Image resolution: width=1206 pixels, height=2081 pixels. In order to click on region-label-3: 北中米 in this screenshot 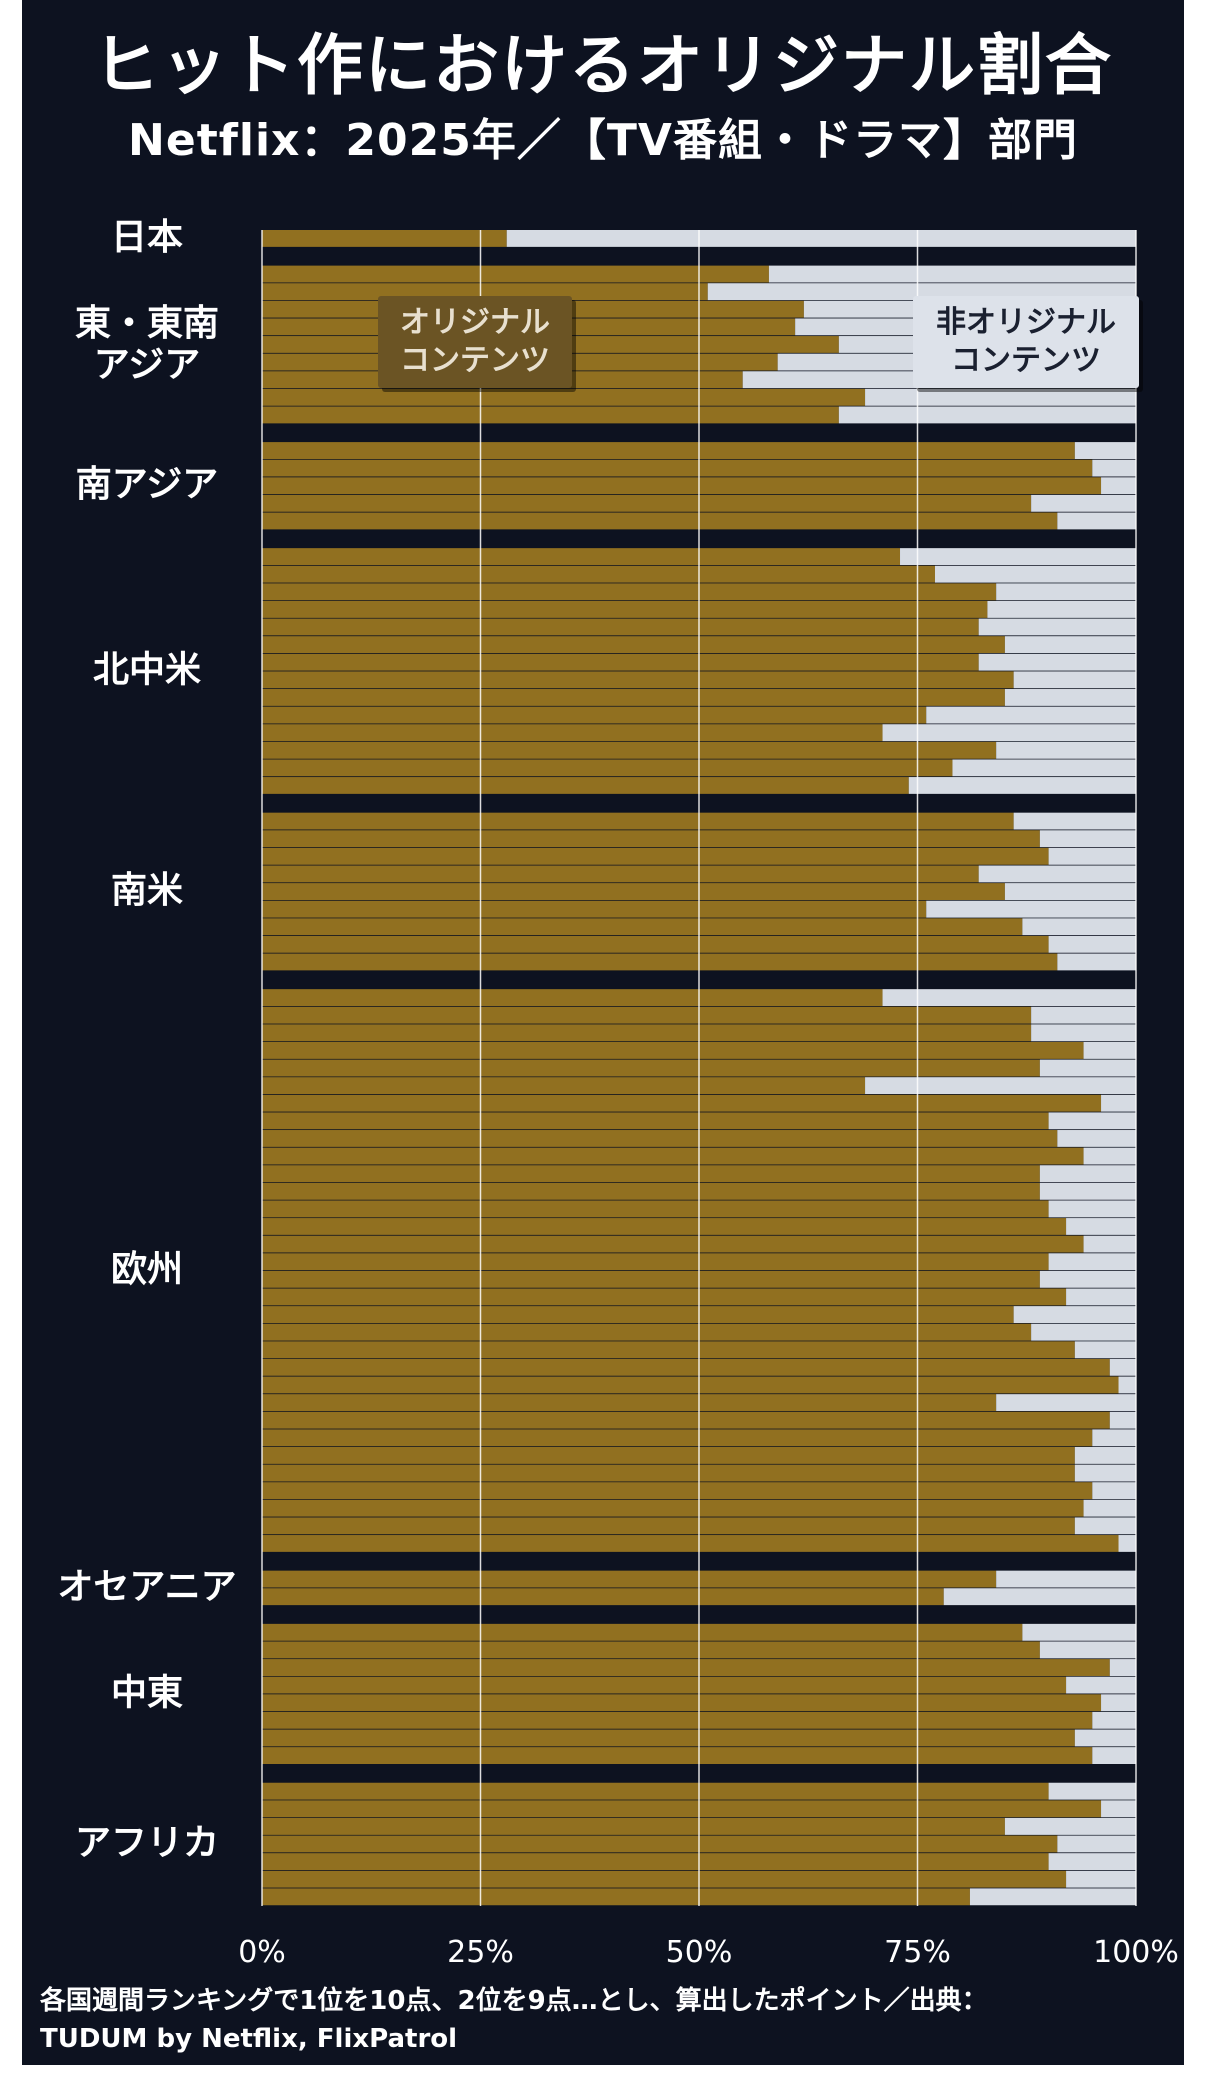, I will do `click(147, 669)`.